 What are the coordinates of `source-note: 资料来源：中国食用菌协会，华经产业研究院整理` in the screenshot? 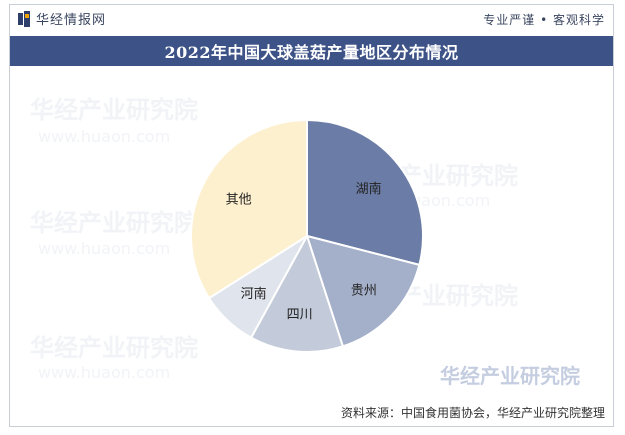 It's located at (472, 413).